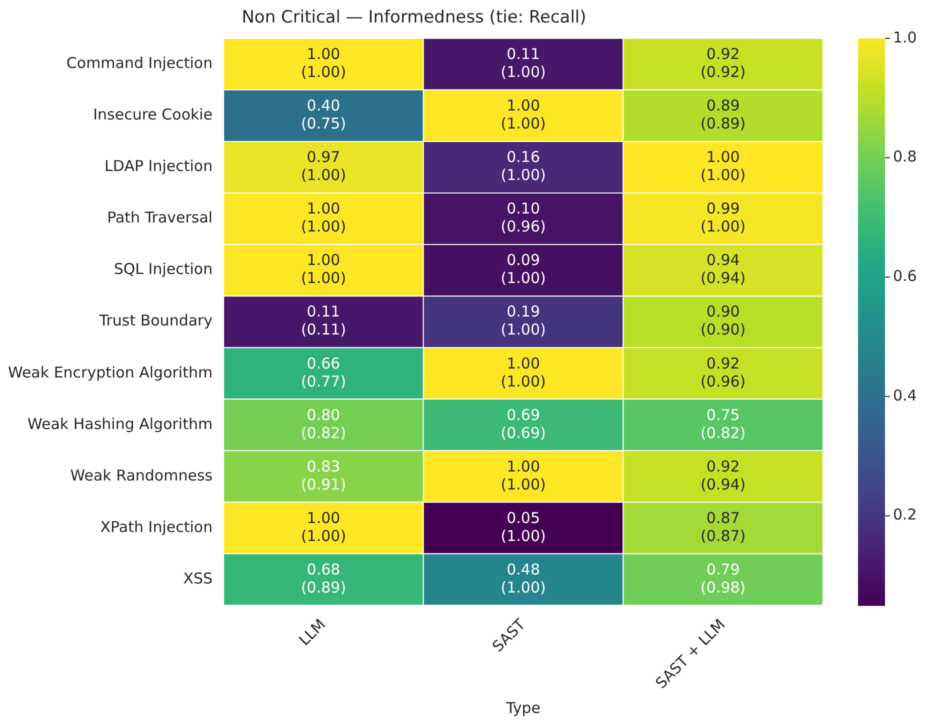 The height and width of the screenshot is (727, 931). What do you see at coordinates (523, 269) in the screenshot?
I see `data-label: 0.09 (1.00)` at bounding box center [523, 269].